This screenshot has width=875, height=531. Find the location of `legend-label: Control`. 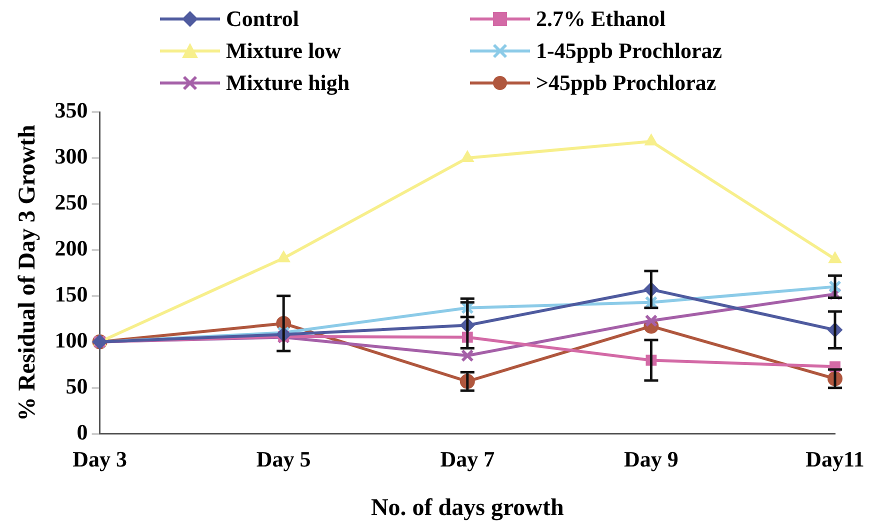

legend-label: Control is located at coordinates (262, 19).